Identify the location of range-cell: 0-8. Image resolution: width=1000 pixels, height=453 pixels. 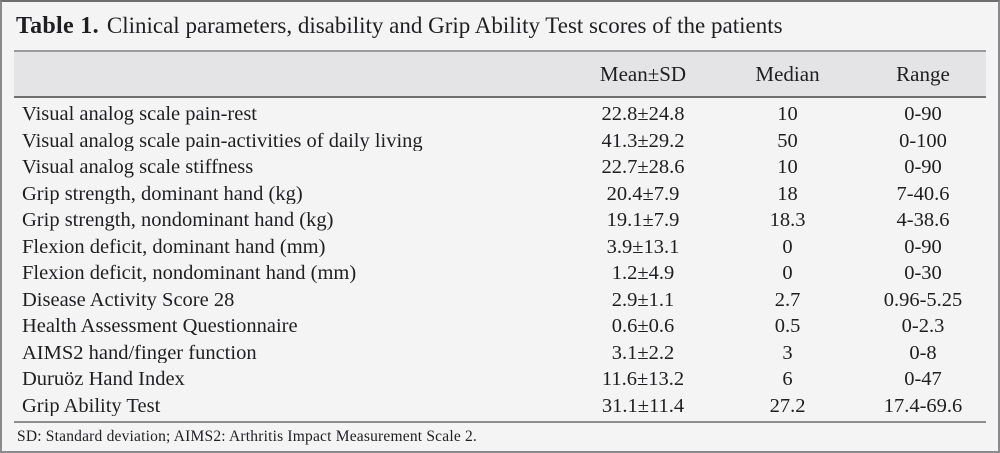
(923, 352).